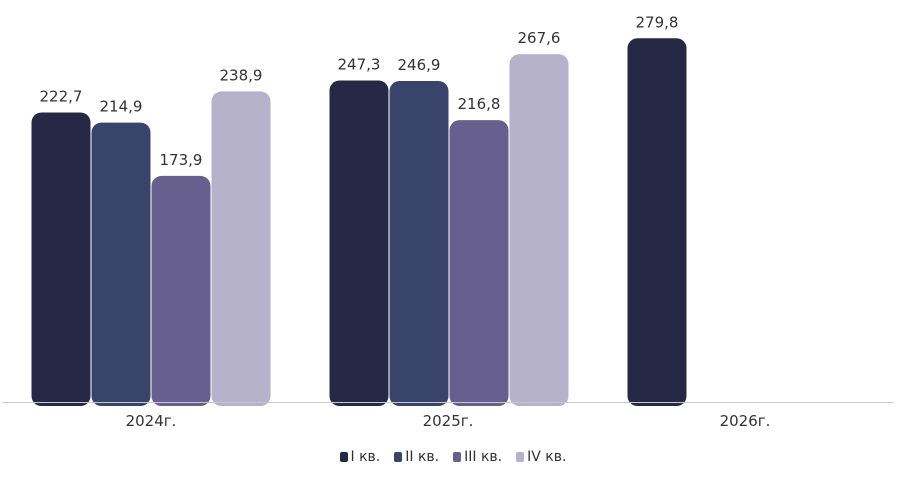 This screenshot has height=478, width=906. I want to click on data-label-1-2: 247,3, so click(359, 65).